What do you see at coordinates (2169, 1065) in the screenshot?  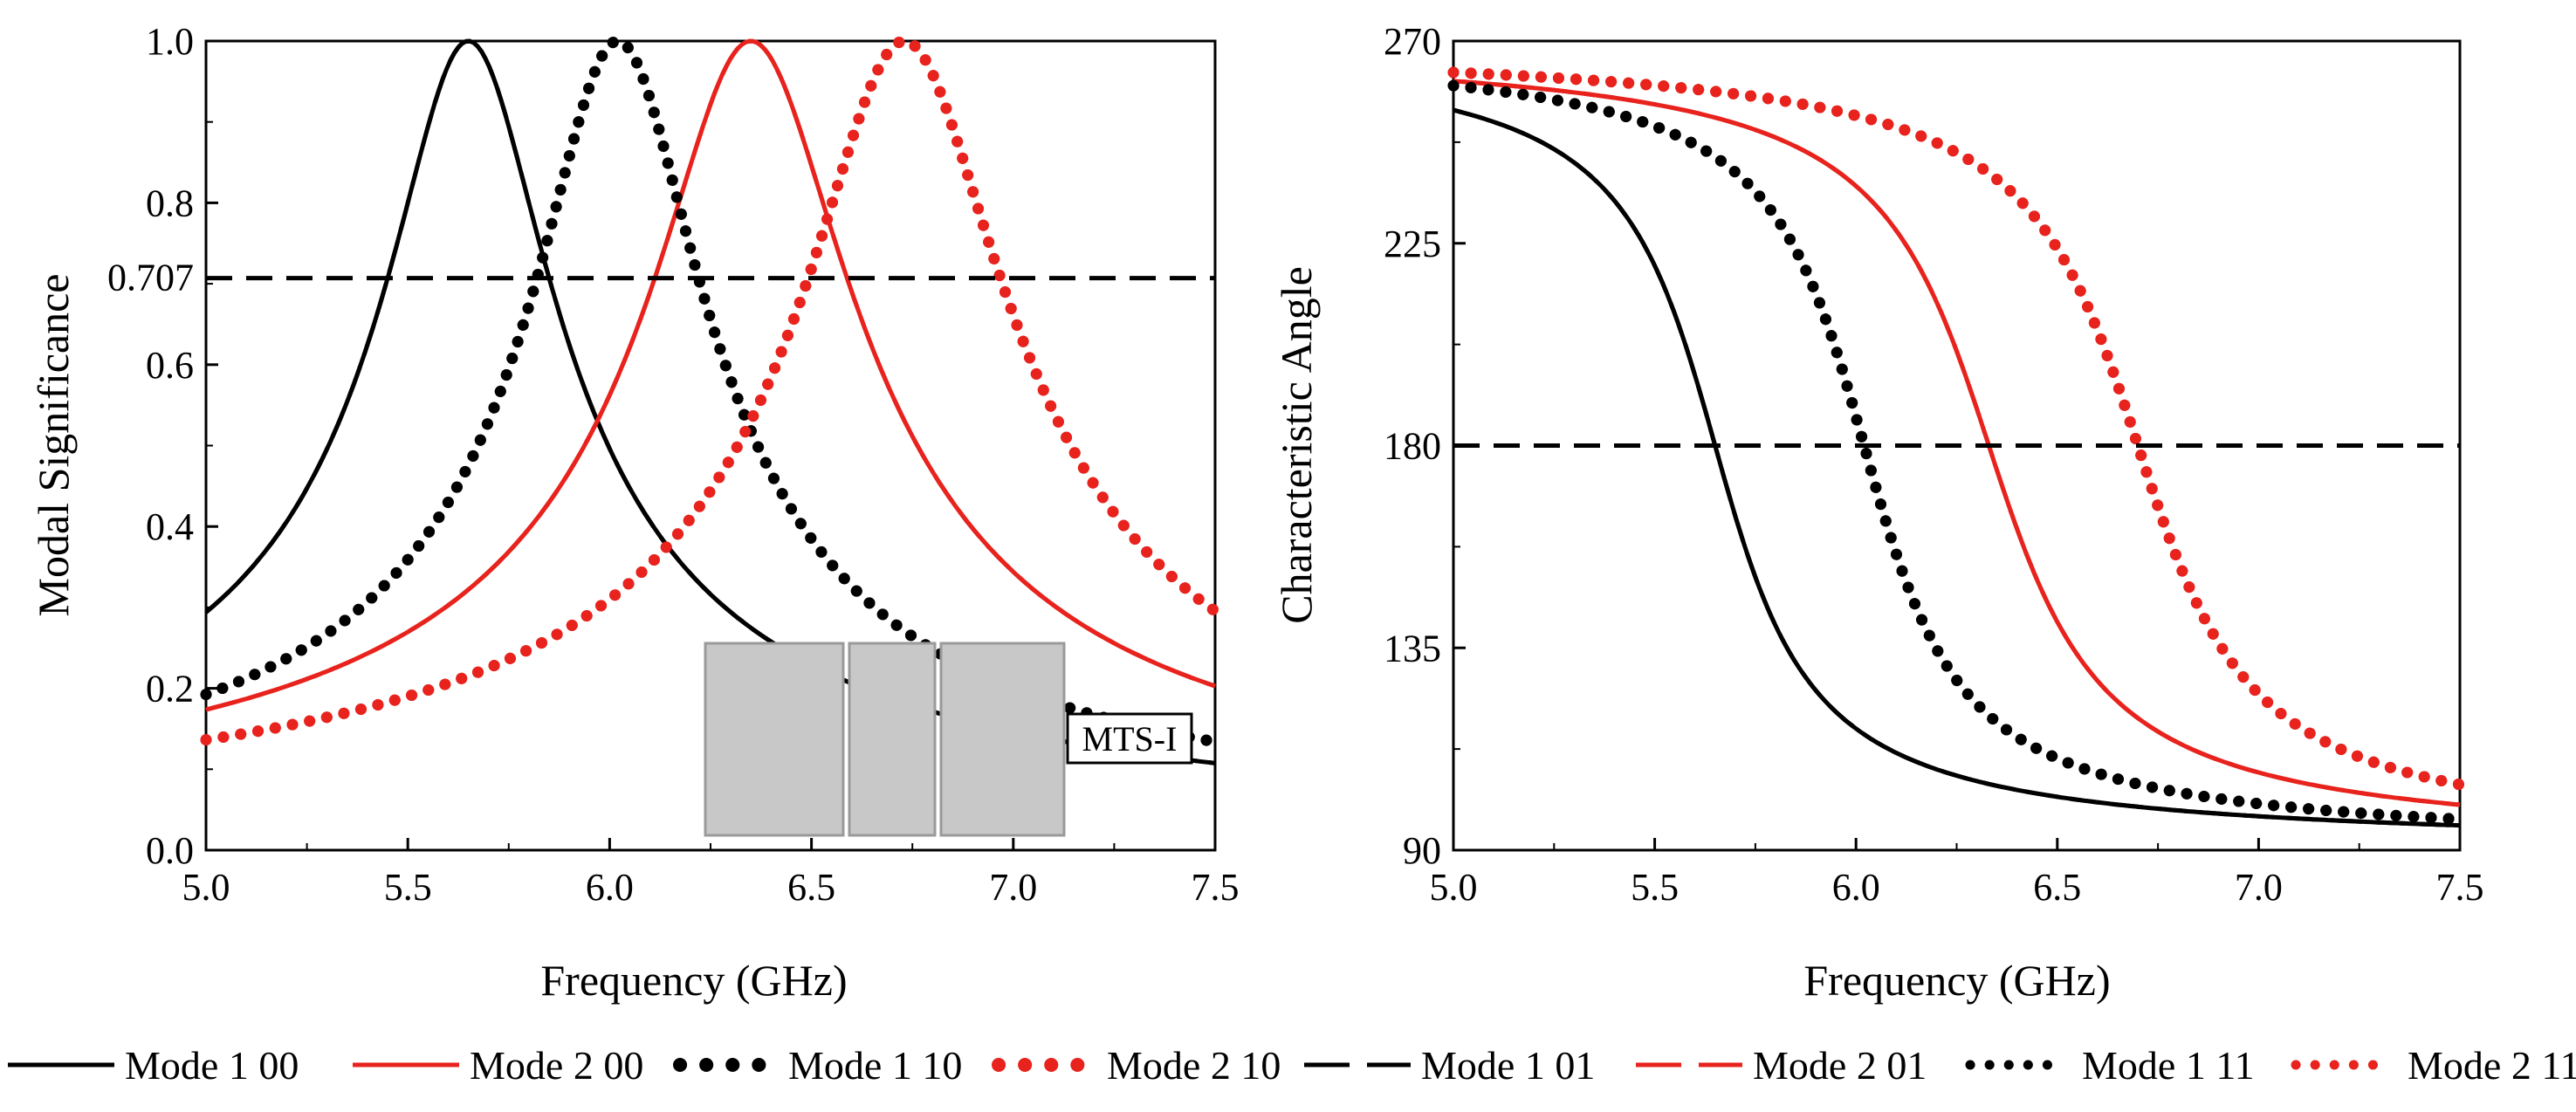 I see `legend-label: Mode 1 11` at bounding box center [2169, 1065].